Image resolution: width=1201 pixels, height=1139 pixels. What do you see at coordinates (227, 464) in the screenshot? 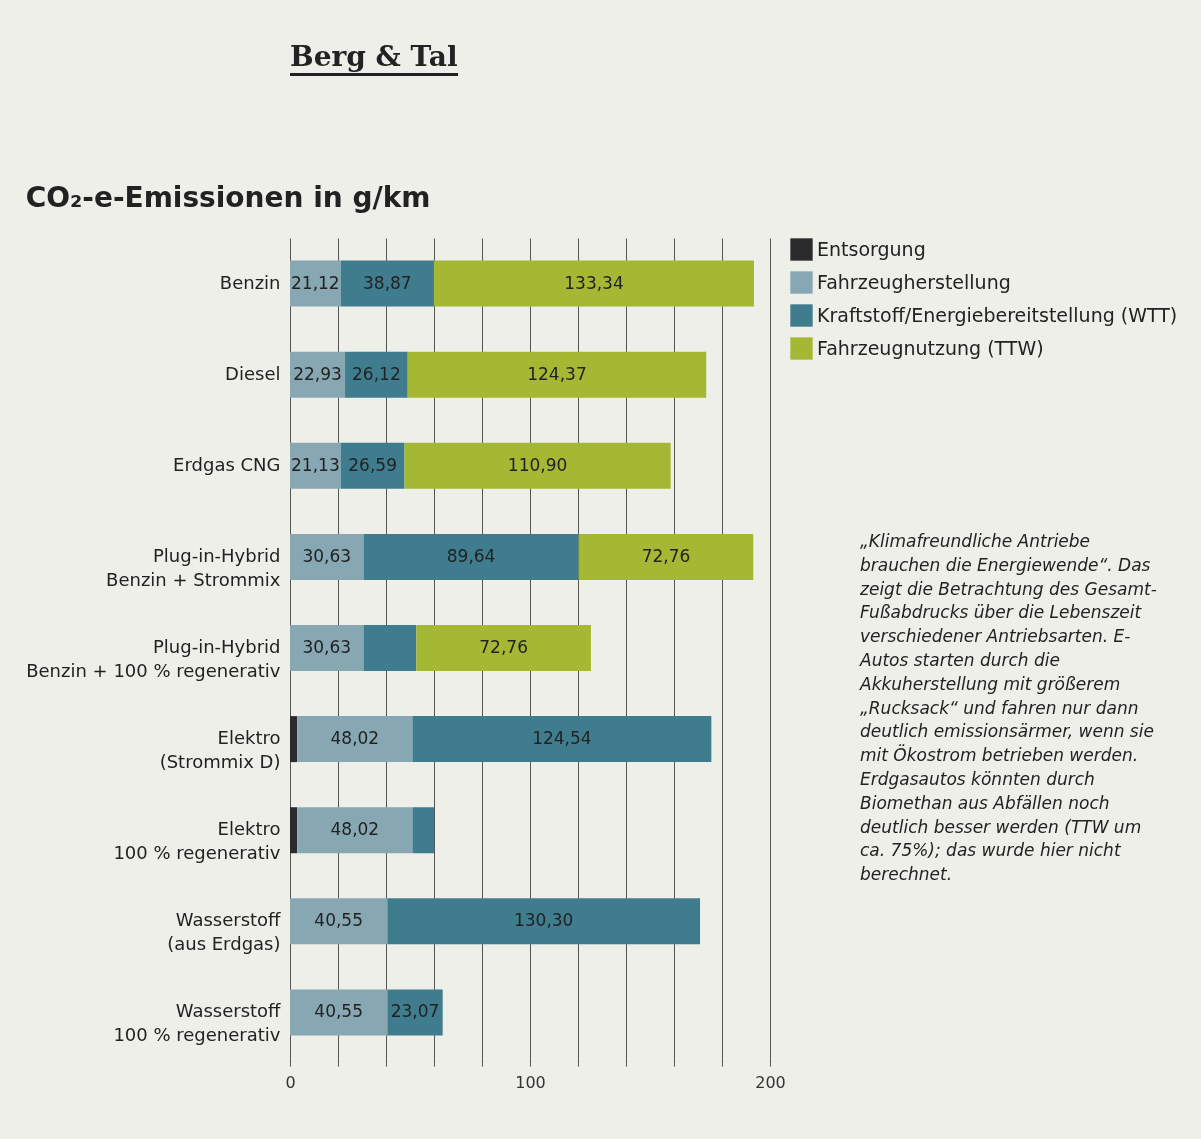
I see `y-tick-label: Erdgas CNG` at bounding box center [227, 464].